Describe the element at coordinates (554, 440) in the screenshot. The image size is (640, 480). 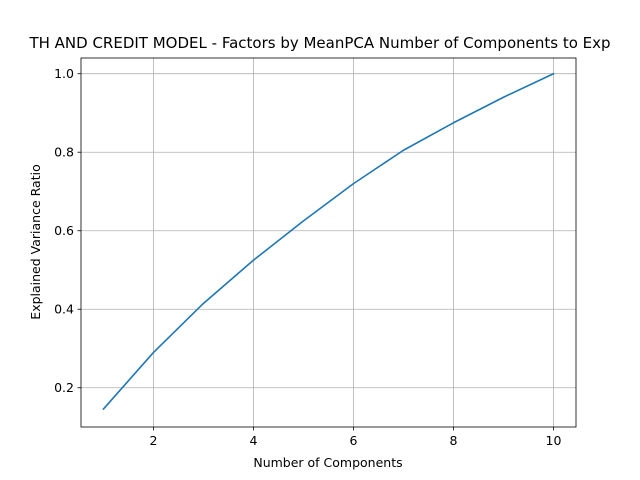
I see `x-tick-label: 10` at that location.